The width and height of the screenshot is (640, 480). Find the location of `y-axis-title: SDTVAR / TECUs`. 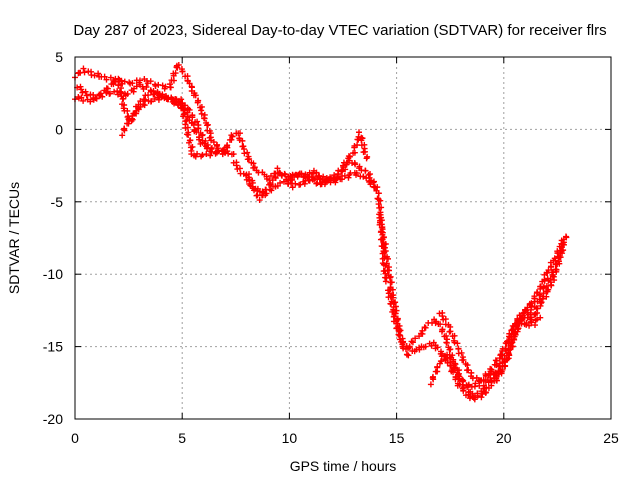

y-axis-title: SDTVAR / TECUs is located at coordinates (14, 238).